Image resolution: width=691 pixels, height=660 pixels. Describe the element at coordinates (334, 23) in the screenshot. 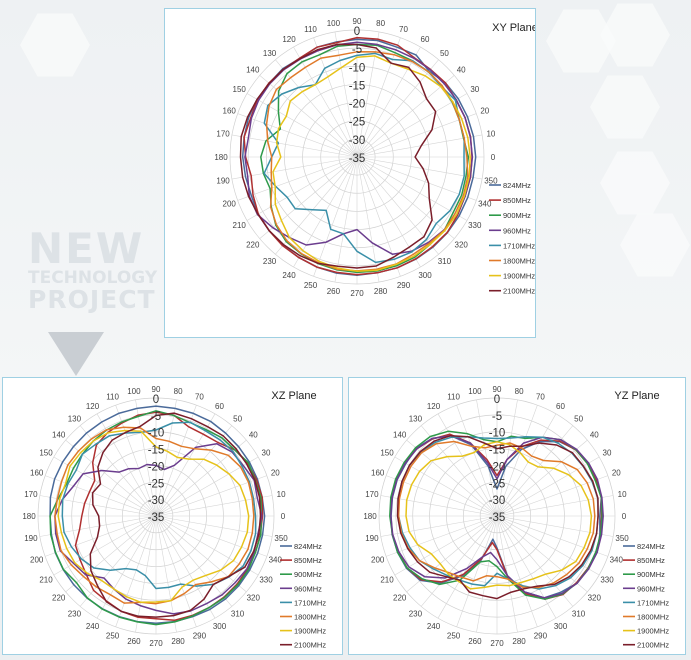

I see `angle-tick-label: 100` at that location.